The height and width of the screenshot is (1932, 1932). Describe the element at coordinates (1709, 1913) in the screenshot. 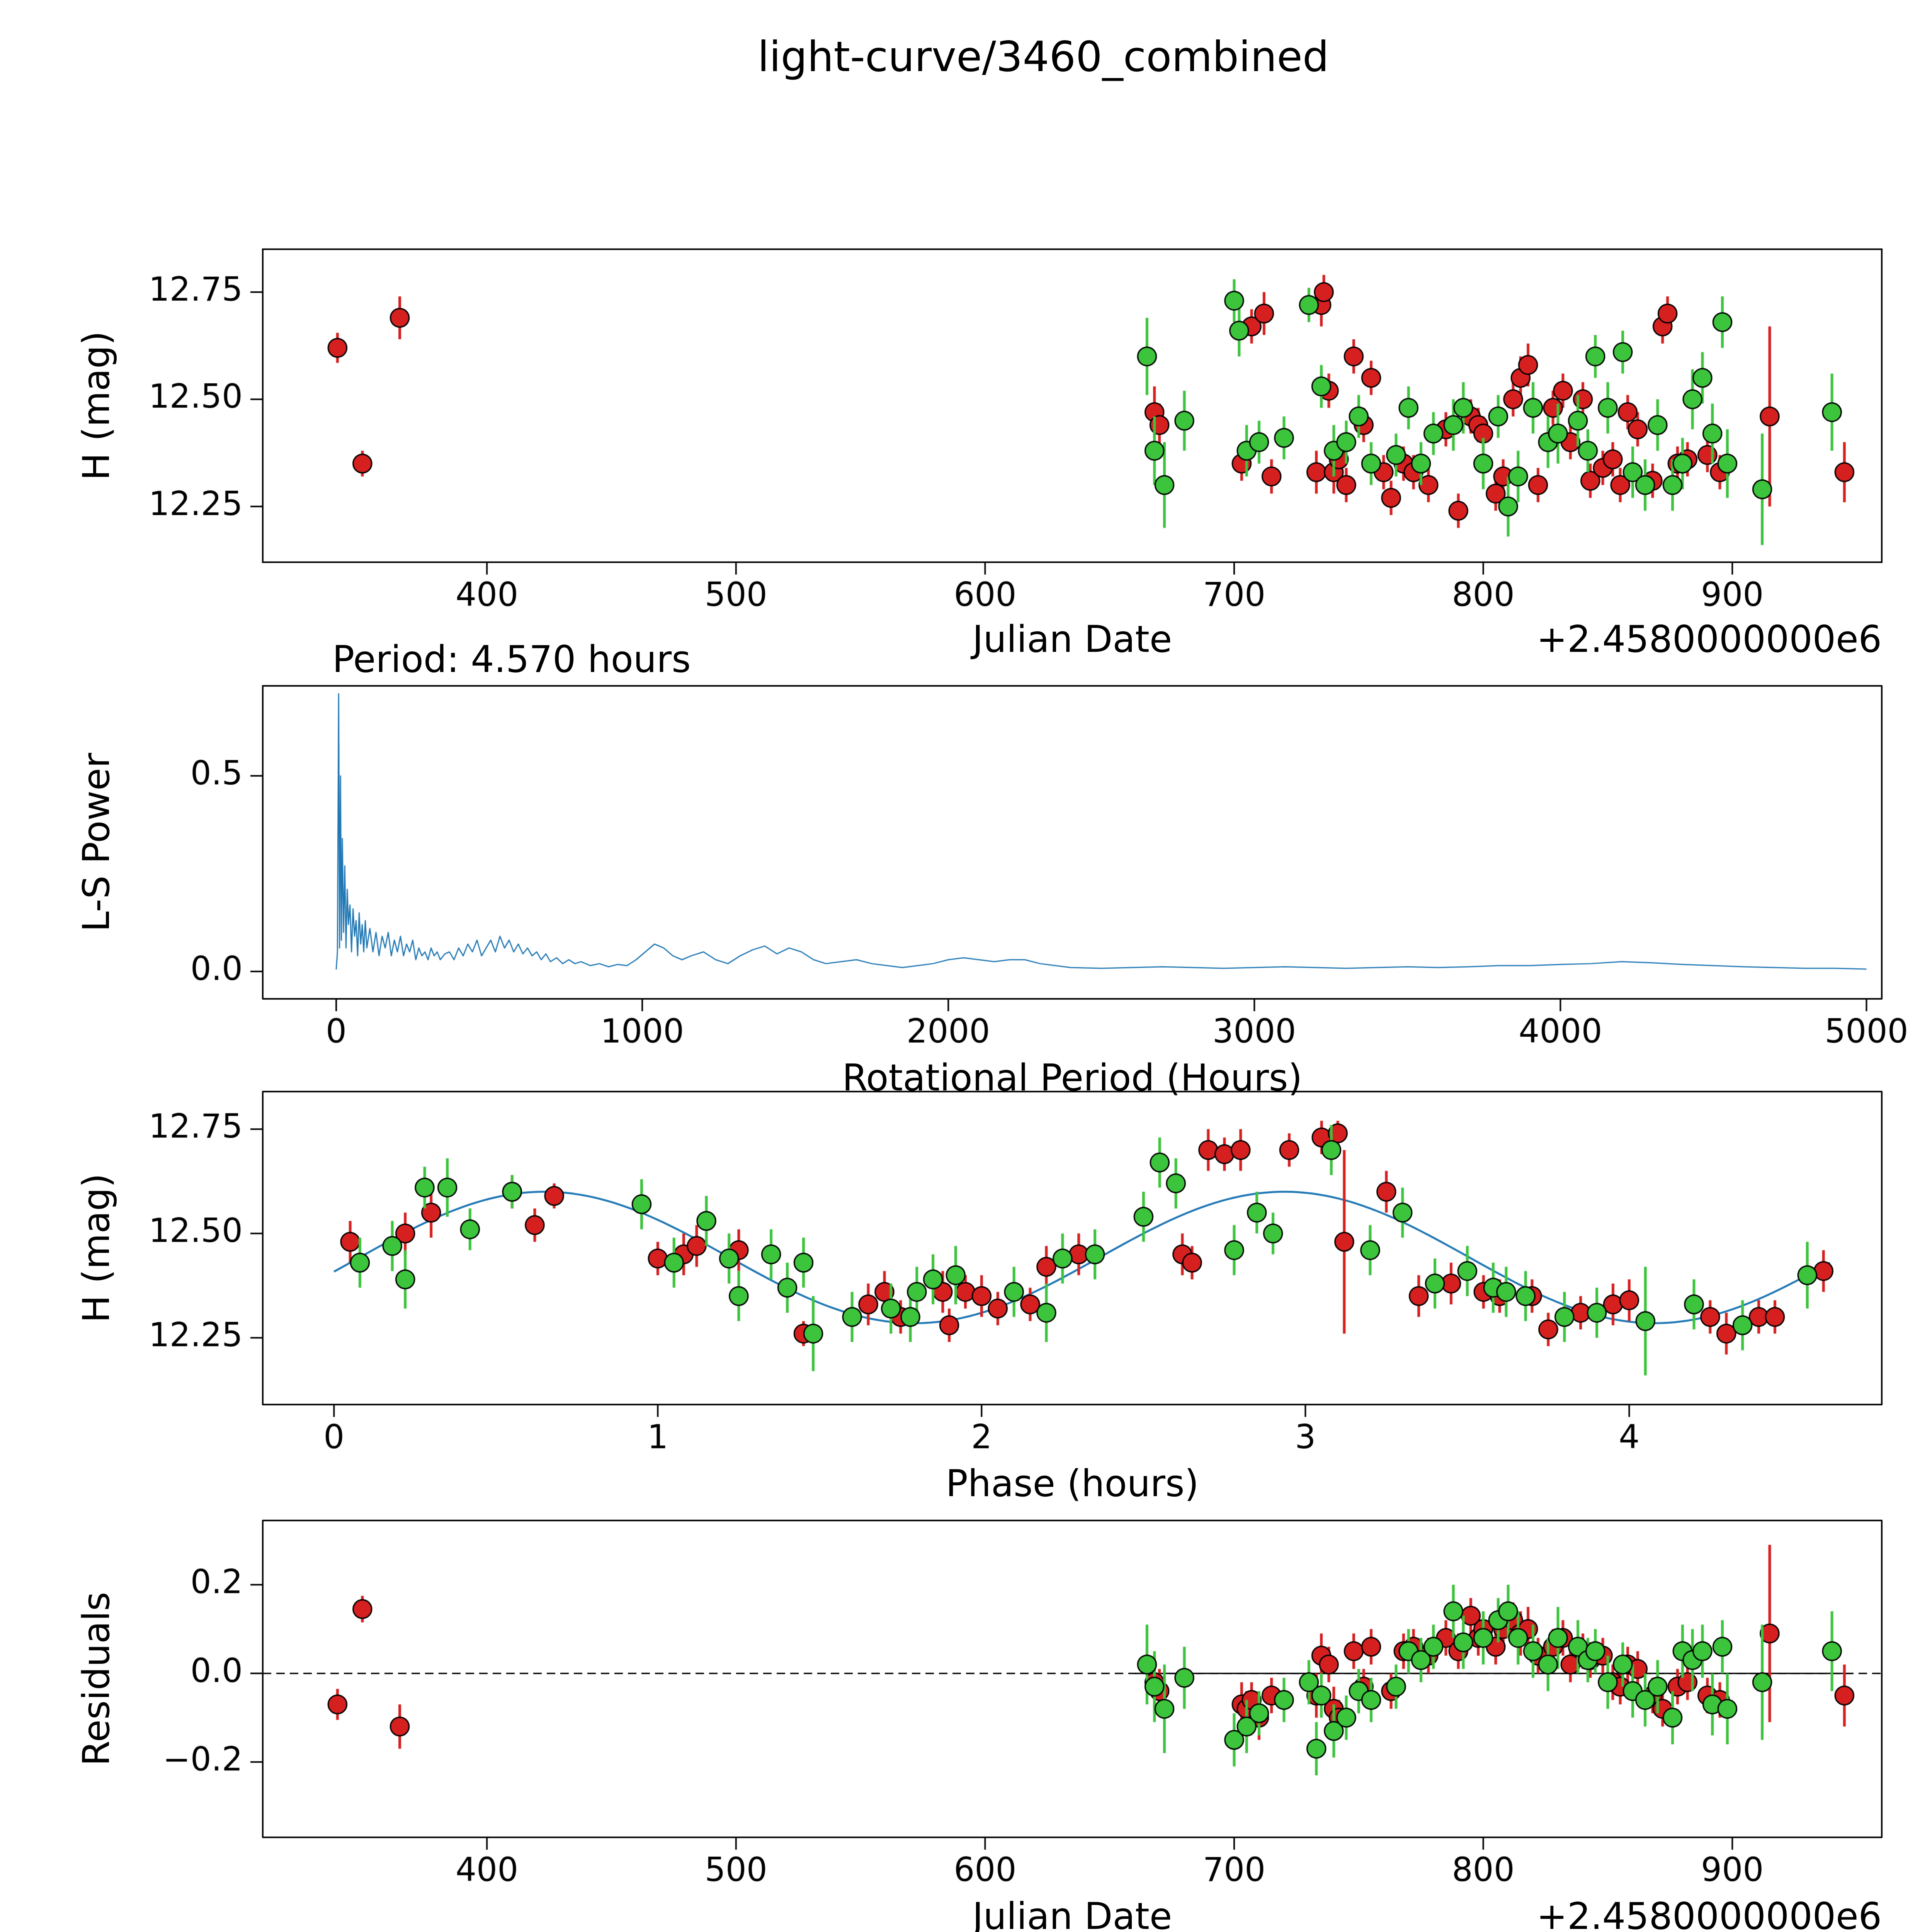

I see `panel4-x-axis-offset: +2.4580000000e6` at that location.